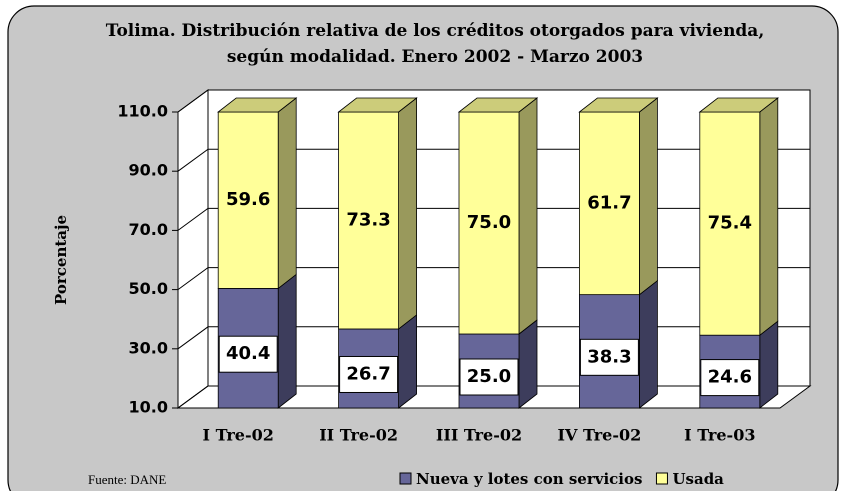 This screenshot has height=491, width=847. I want to click on y-tick-label: 70.0, so click(148, 229).